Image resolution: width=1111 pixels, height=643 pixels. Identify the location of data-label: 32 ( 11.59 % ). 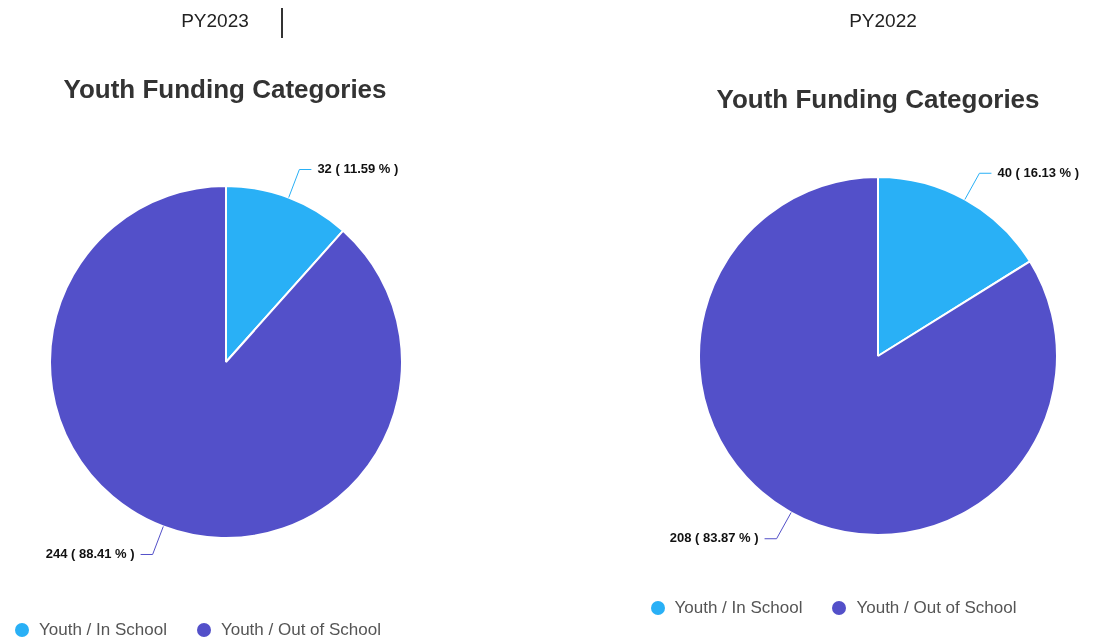
(358, 169).